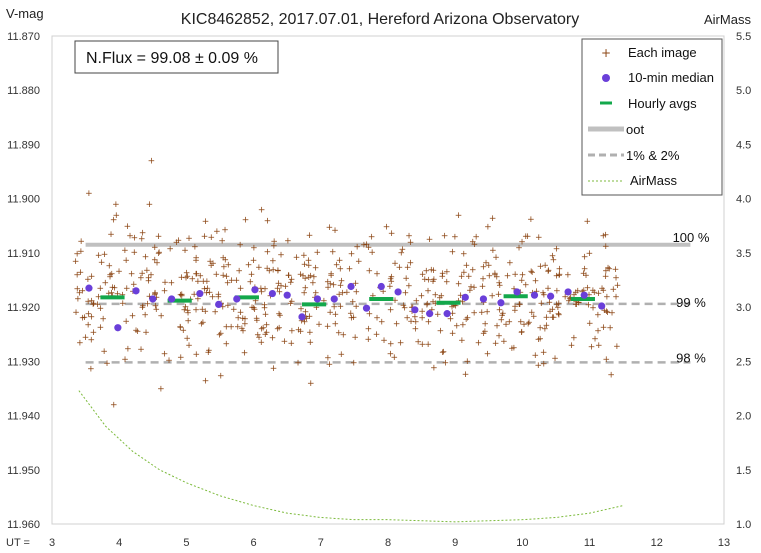 Image resolution: width=761 pixels, height=553 pixels. Describe the element at coordinates (653, 180) in the screenshot. I see `legend-label: AirMass` at that location.